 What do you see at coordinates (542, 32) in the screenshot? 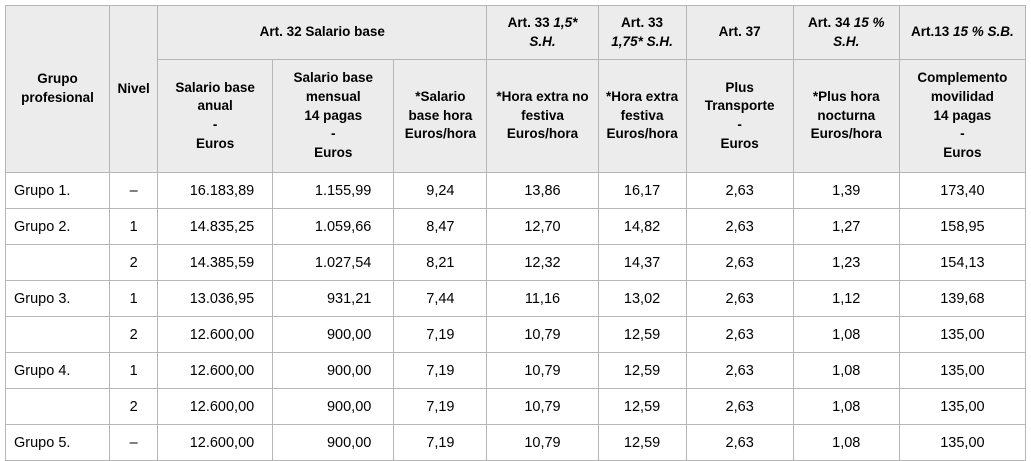
I see `col-header-art33-1-5-sh: Art. 33 1,5* S.H.` at bounding box center [542, 32].